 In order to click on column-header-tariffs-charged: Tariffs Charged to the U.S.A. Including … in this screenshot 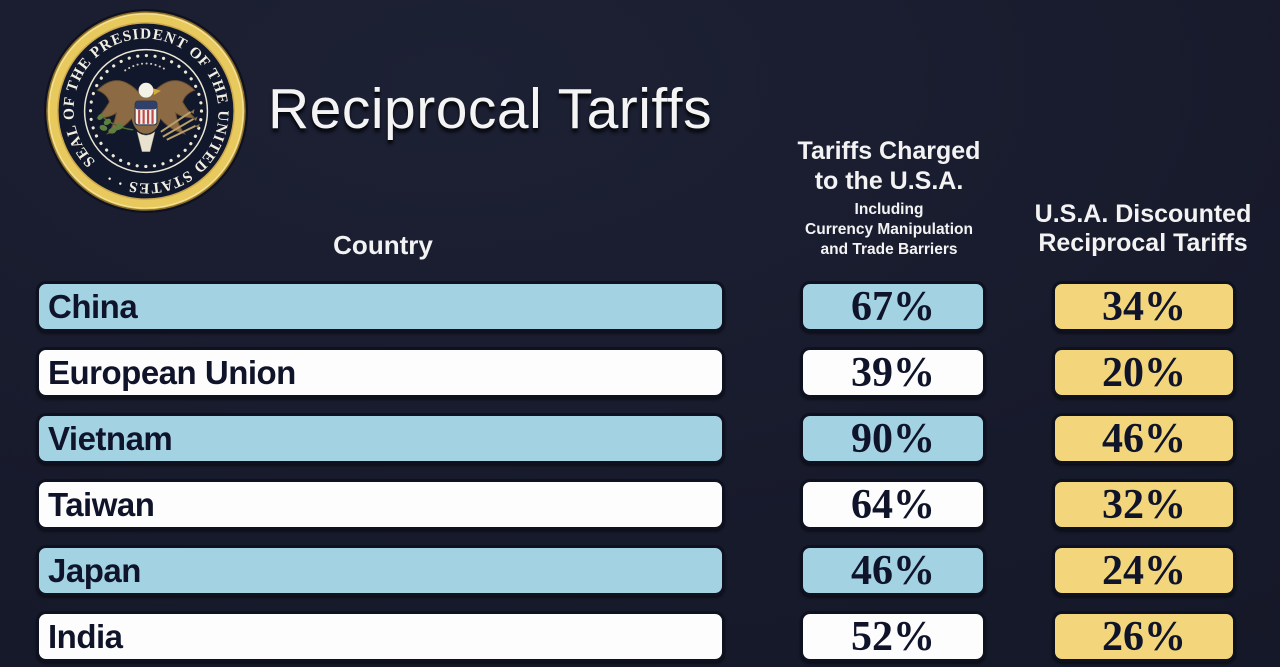, I will do `click(889, 198)`.